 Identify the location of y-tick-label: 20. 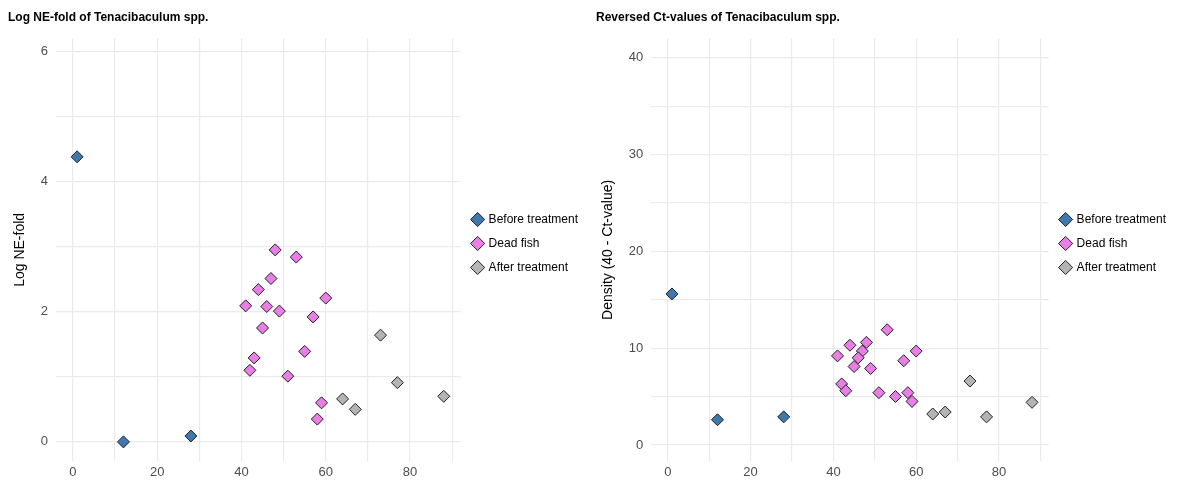
(636, 250).